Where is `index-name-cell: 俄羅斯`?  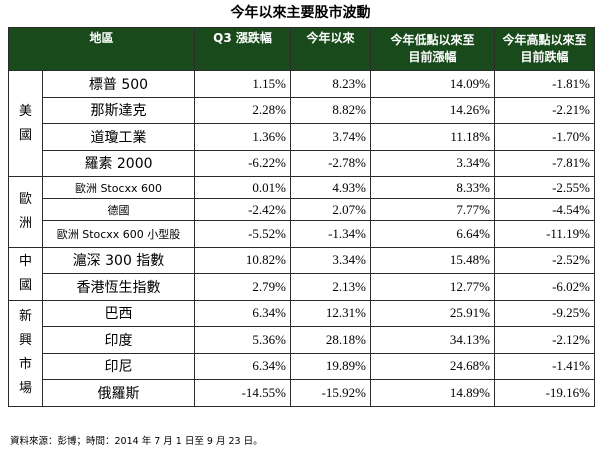
index-name-cell: 俄羅斯 is located at coordinates (118, 393).